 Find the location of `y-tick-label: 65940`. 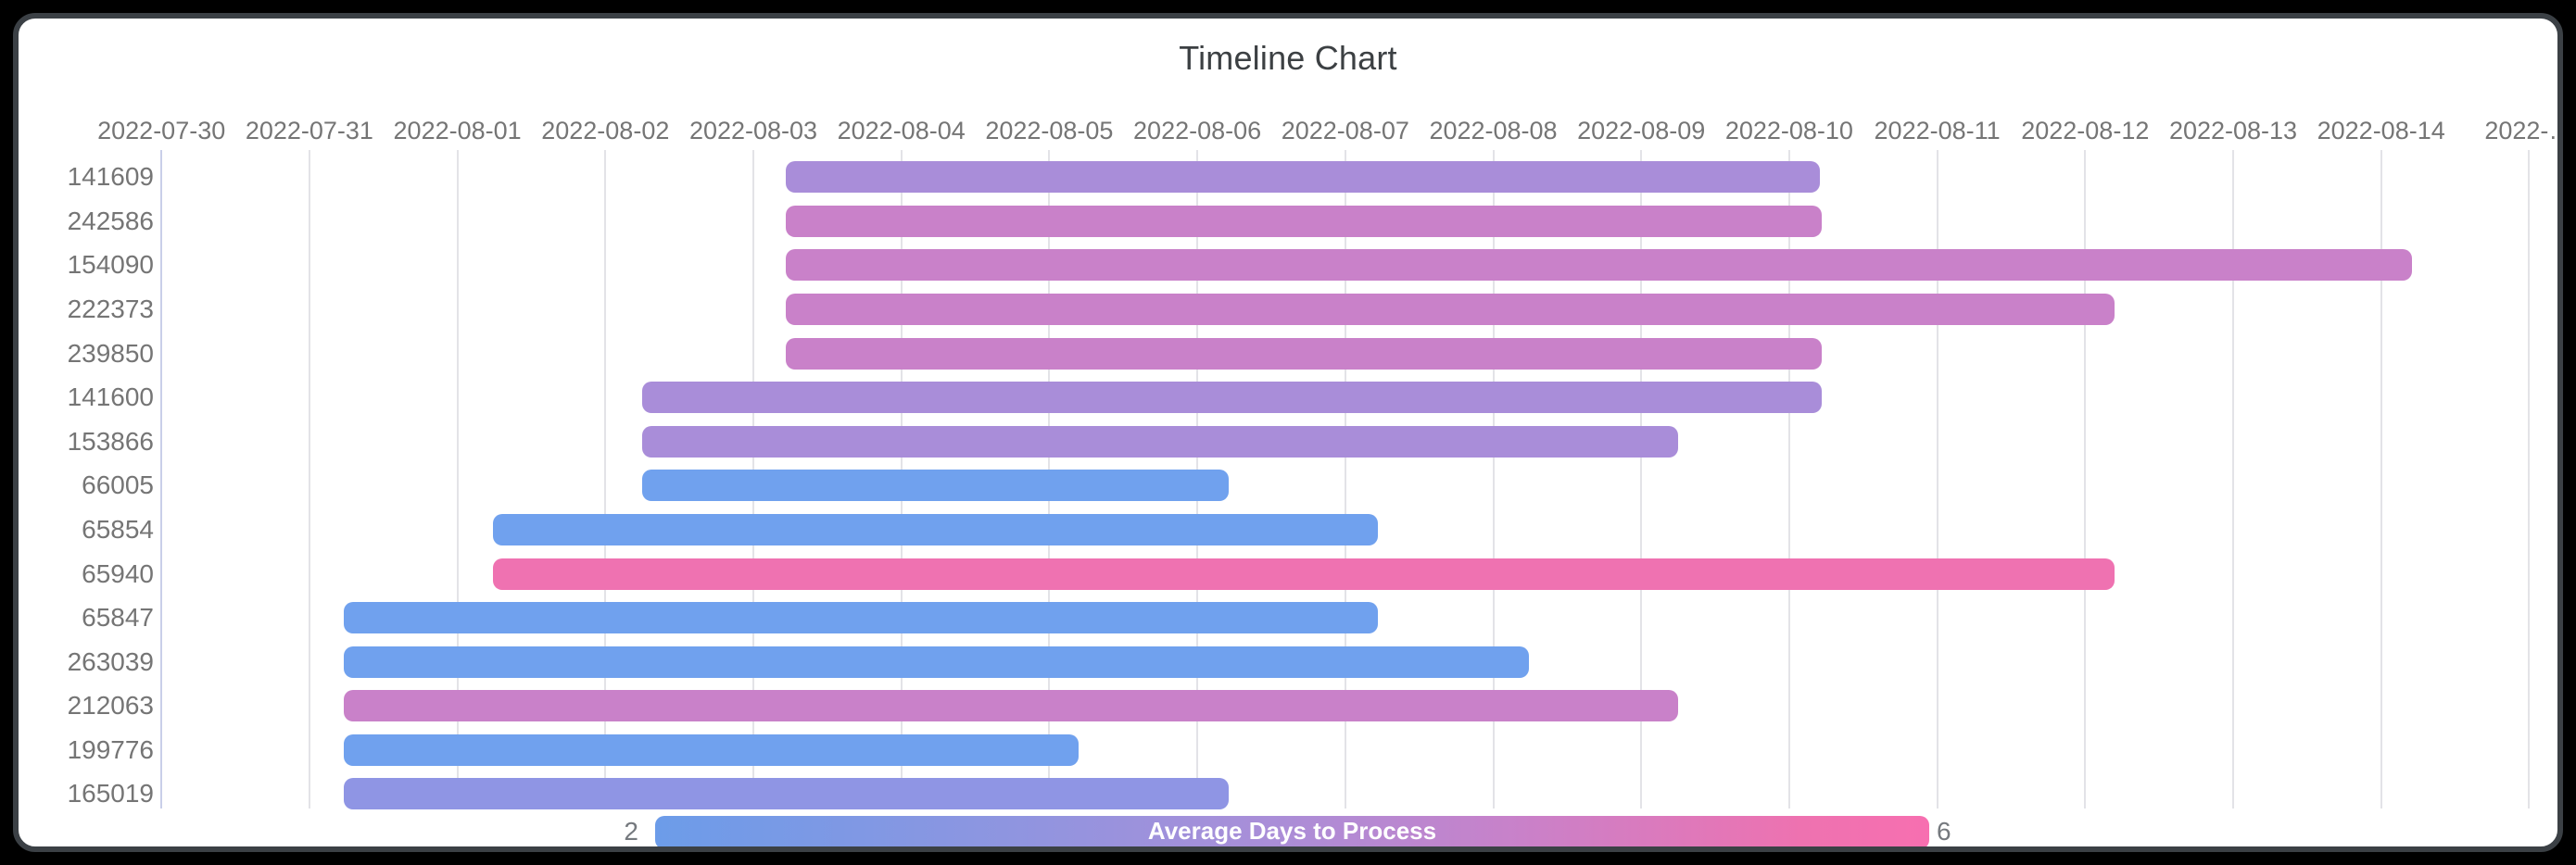

y-tick-label: 65940 is located at coordinates (118, 573).